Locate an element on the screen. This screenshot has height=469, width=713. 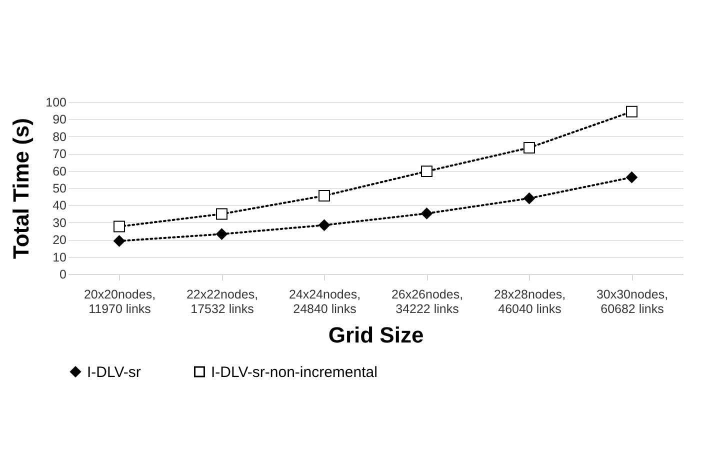
x-axis-title: Grid Size is located at coordinates (376, 335).